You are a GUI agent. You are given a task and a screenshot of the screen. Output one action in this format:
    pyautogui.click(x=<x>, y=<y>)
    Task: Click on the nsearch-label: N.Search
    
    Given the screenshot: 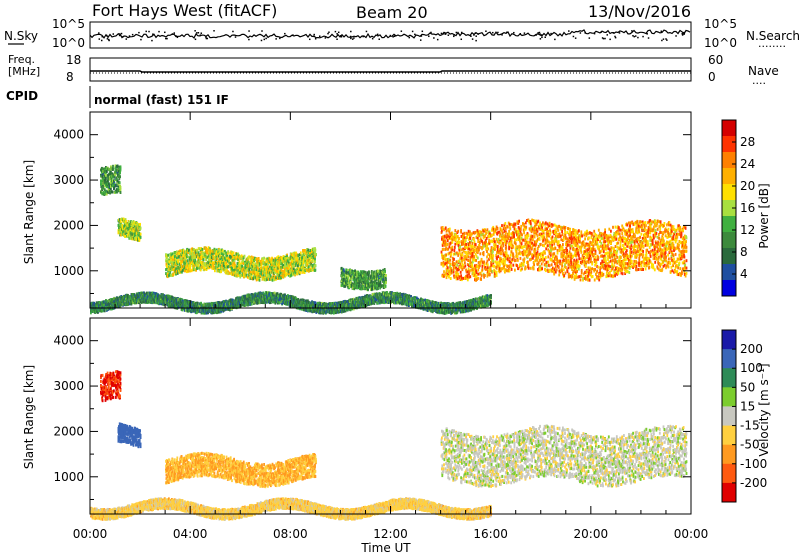 What is the action you would take?
    pyautogui.click(x=773, y=36)
    